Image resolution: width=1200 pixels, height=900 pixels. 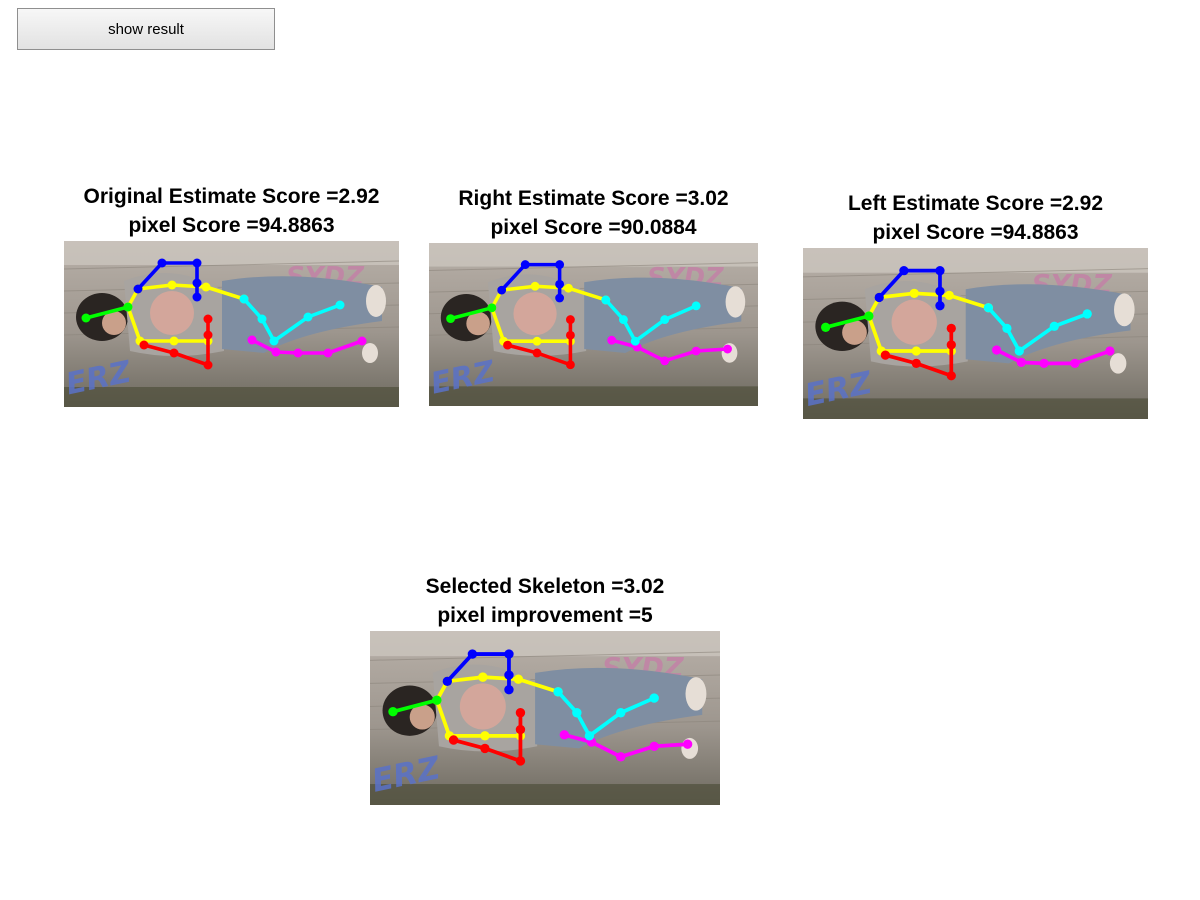 I want to click on skeleton-torso-upper-line, so click(x=191, y=292).